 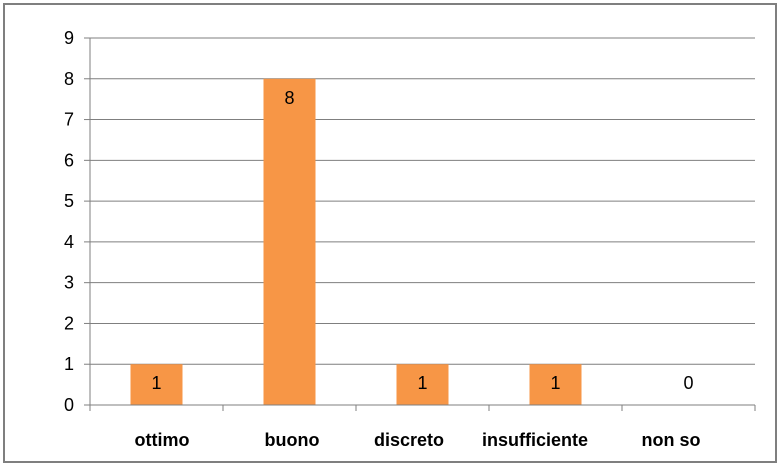 What do you see at coordinates (162, 440) in the screenshot?
I see `x-category-label: ottimo` at bounding box center [162, 440].